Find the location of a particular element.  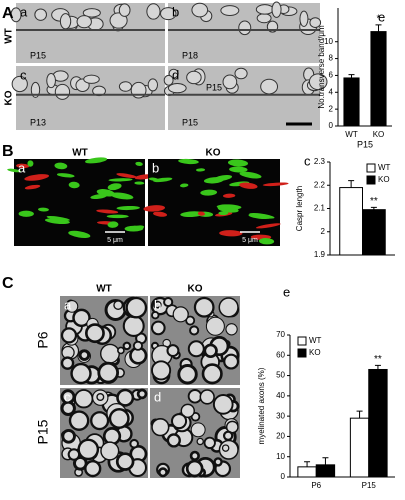

image-label: P18 is located at coordinates (190, 55).